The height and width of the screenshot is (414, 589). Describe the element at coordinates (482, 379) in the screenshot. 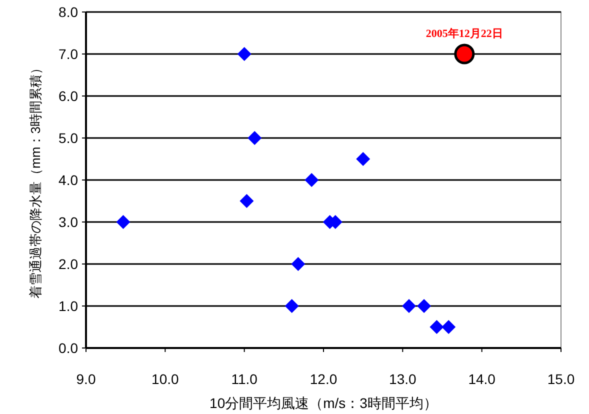

I see `x-tick-label: 14.0` at that location.